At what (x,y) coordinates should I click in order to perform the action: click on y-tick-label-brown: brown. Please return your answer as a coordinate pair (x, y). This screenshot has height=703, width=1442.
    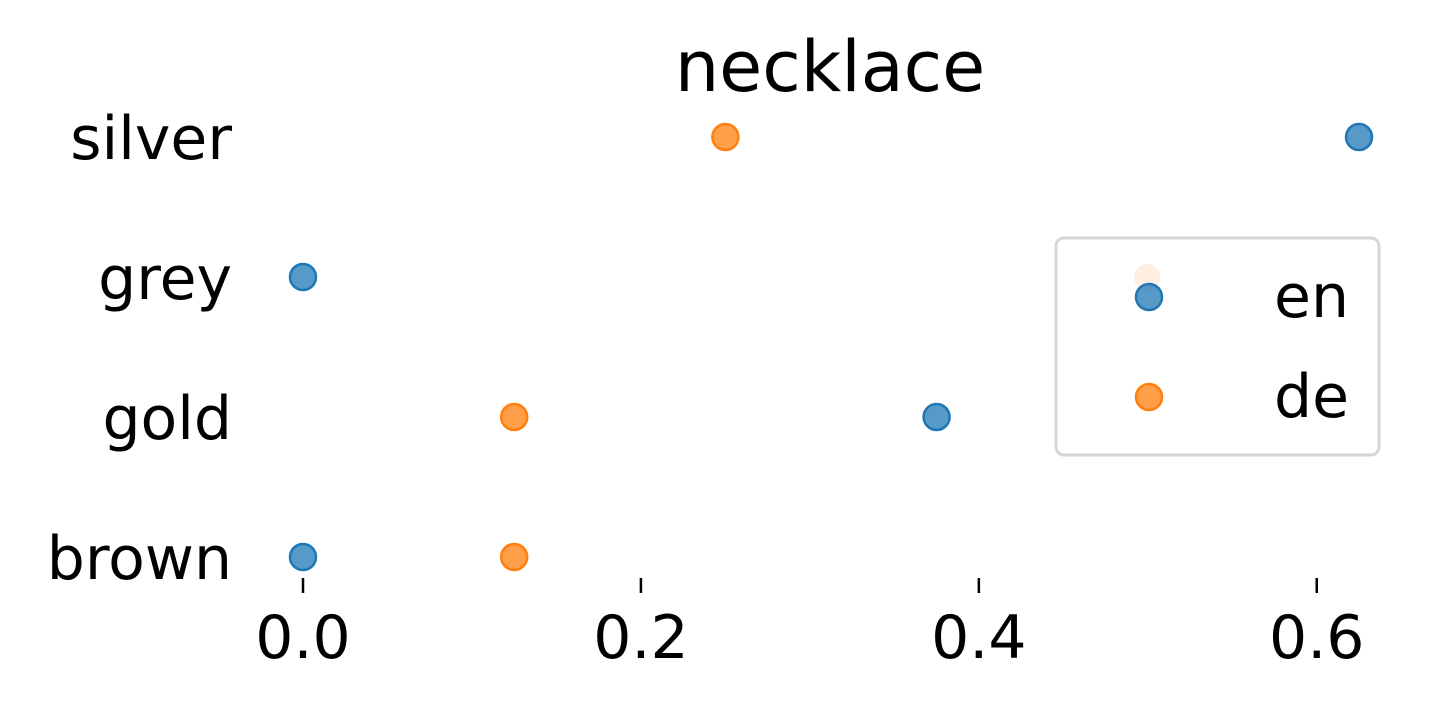
    Looking at the image, I should click on (139, 559).